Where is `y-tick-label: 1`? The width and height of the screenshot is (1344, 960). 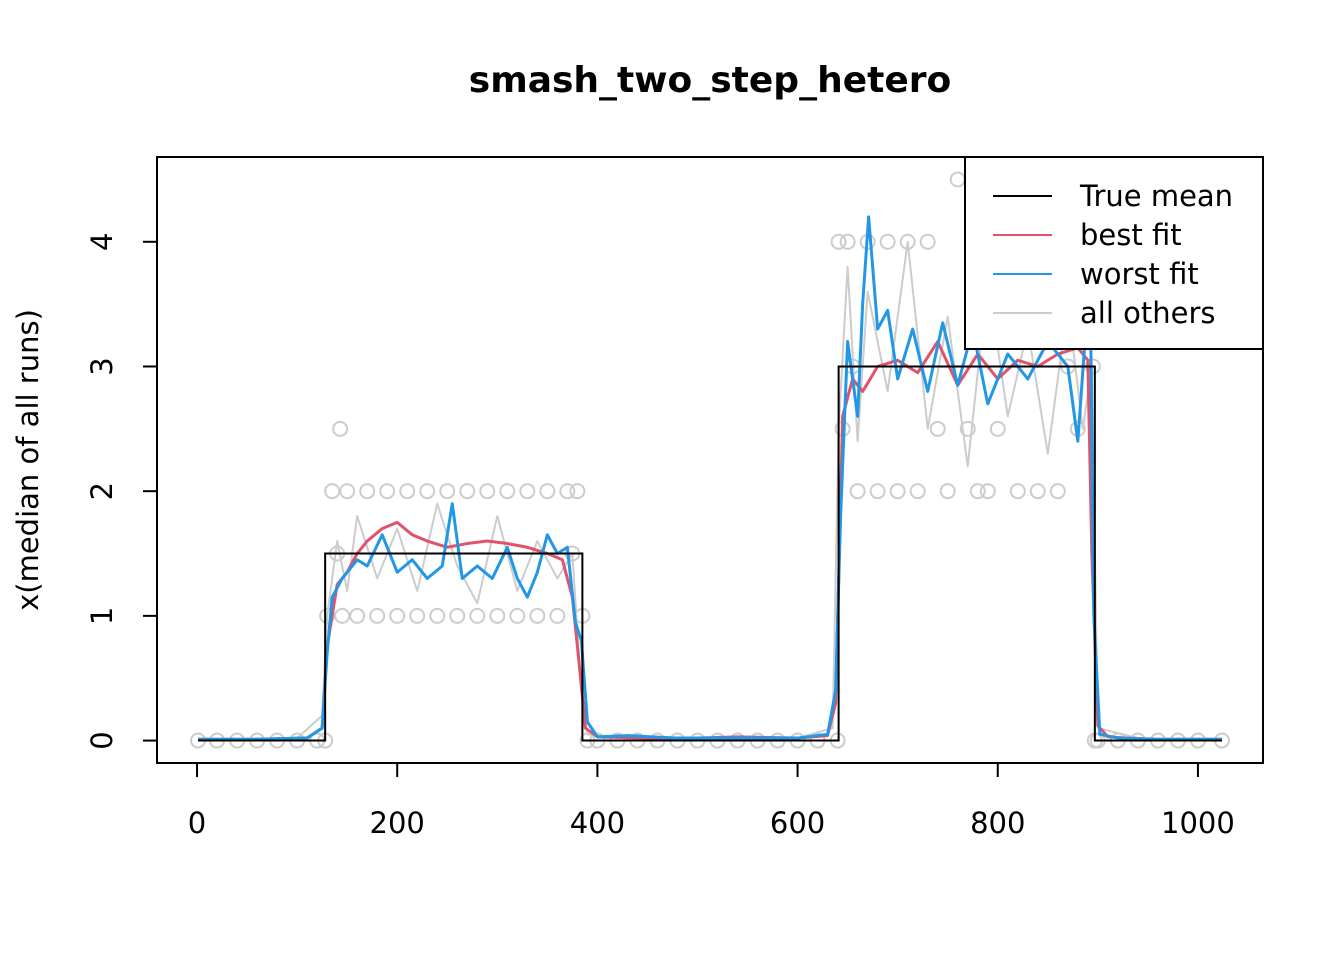 y-tick-label: 1 is located at coordinates (102, 616).